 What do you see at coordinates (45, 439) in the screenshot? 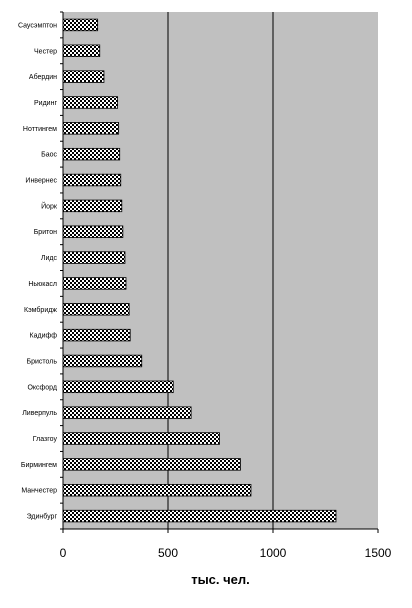
I see `category-label: Глазгоу` at bounding box center [45, 439].